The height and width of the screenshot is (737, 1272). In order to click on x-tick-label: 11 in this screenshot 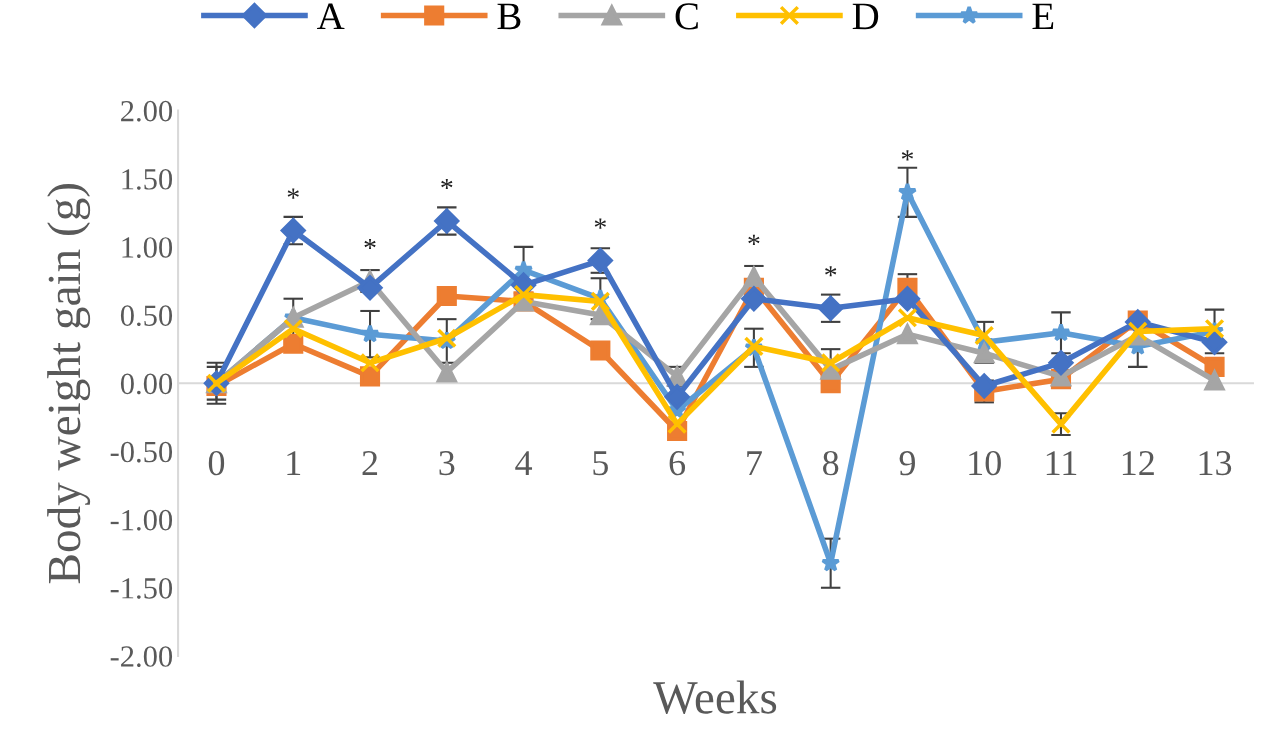, I will do `click(1061, 463)`.